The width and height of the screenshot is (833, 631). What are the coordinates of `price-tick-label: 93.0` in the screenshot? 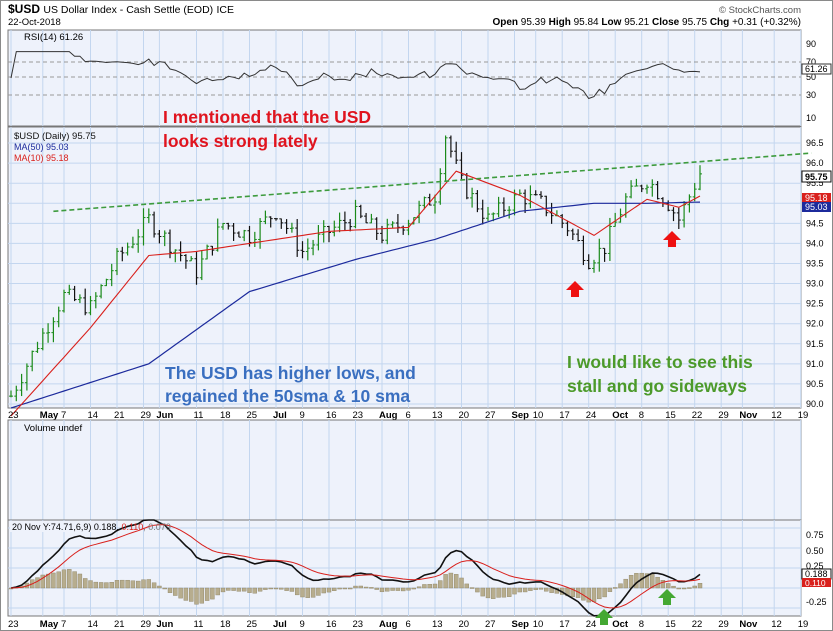 It's located at (815, 284).